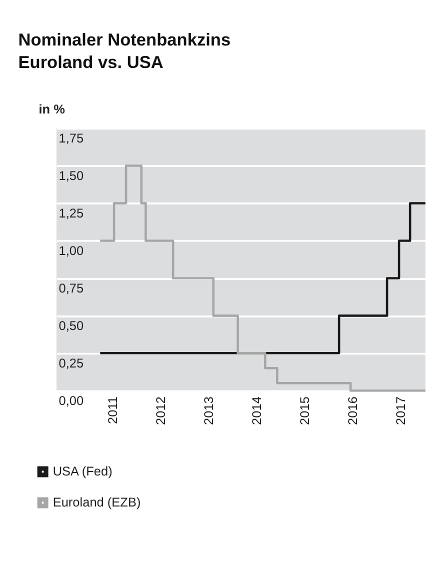 This screenshot has width=440, height=563. What do you see at coordinates (51, 108) in the screenshot?
I see `y-axis-title: in %` at bounding box center [51, 108].